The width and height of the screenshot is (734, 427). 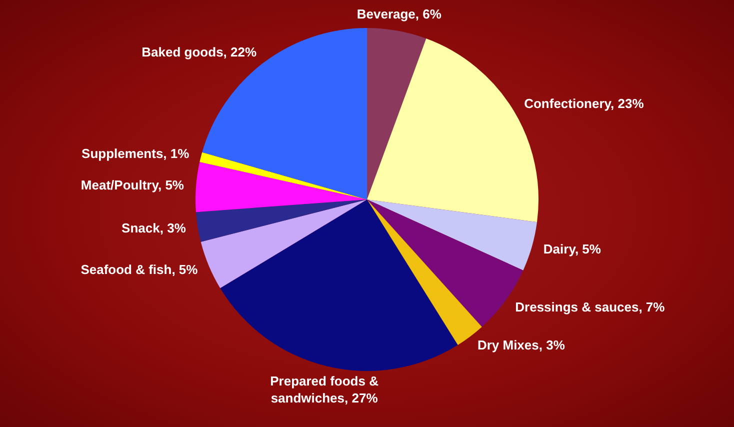 What do you see at coordinates (139, 269) in the screenshot?
I see `slice-label: Seafood & fish, 5%` at bounding box center [139, 269].